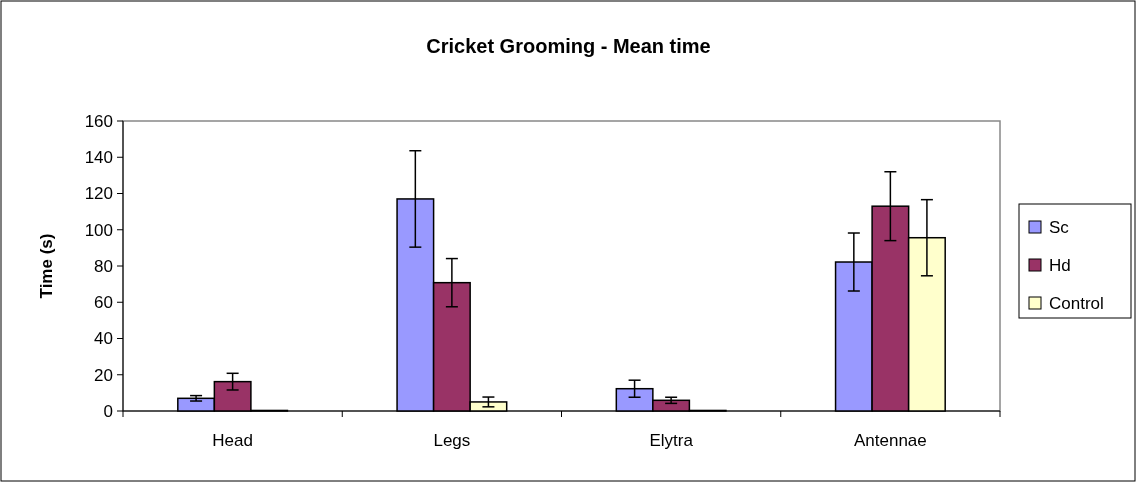  I want to click on y-tick-label: 120, so click(98, 194).